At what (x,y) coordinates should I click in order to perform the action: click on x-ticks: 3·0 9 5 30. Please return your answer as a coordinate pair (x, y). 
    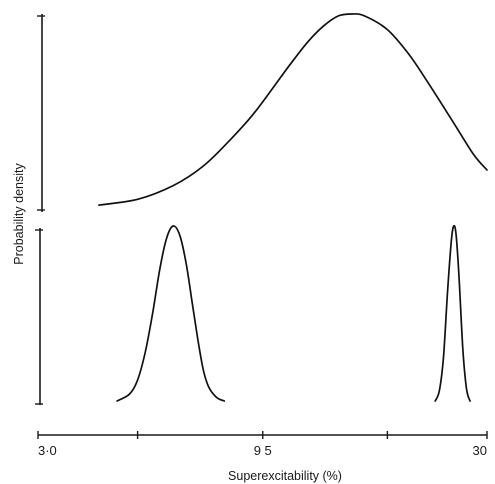
    Looking at the image, I should click on (262, 444).